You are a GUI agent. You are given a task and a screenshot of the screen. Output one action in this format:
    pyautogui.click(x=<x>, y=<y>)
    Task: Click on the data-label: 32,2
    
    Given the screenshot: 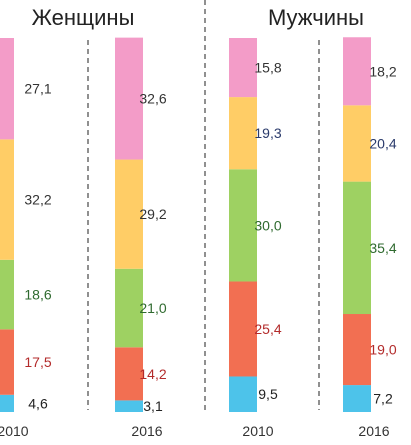 What is the action you would take?
    pyautogui.click(x=37, y=200)
    